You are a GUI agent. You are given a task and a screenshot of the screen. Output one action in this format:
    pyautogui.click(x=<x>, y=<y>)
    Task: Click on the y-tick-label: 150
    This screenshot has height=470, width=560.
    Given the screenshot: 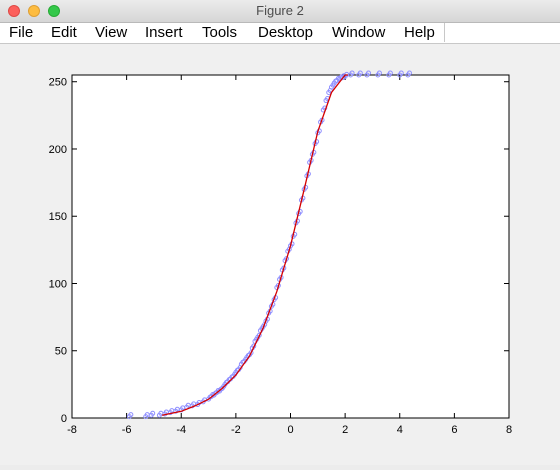 What is the action you would take?
    pyautogui.click(x=58, y=217)
    